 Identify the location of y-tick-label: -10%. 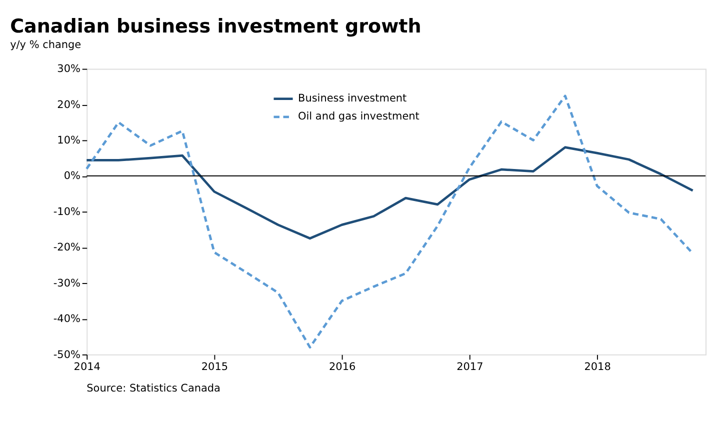
(67, 212).